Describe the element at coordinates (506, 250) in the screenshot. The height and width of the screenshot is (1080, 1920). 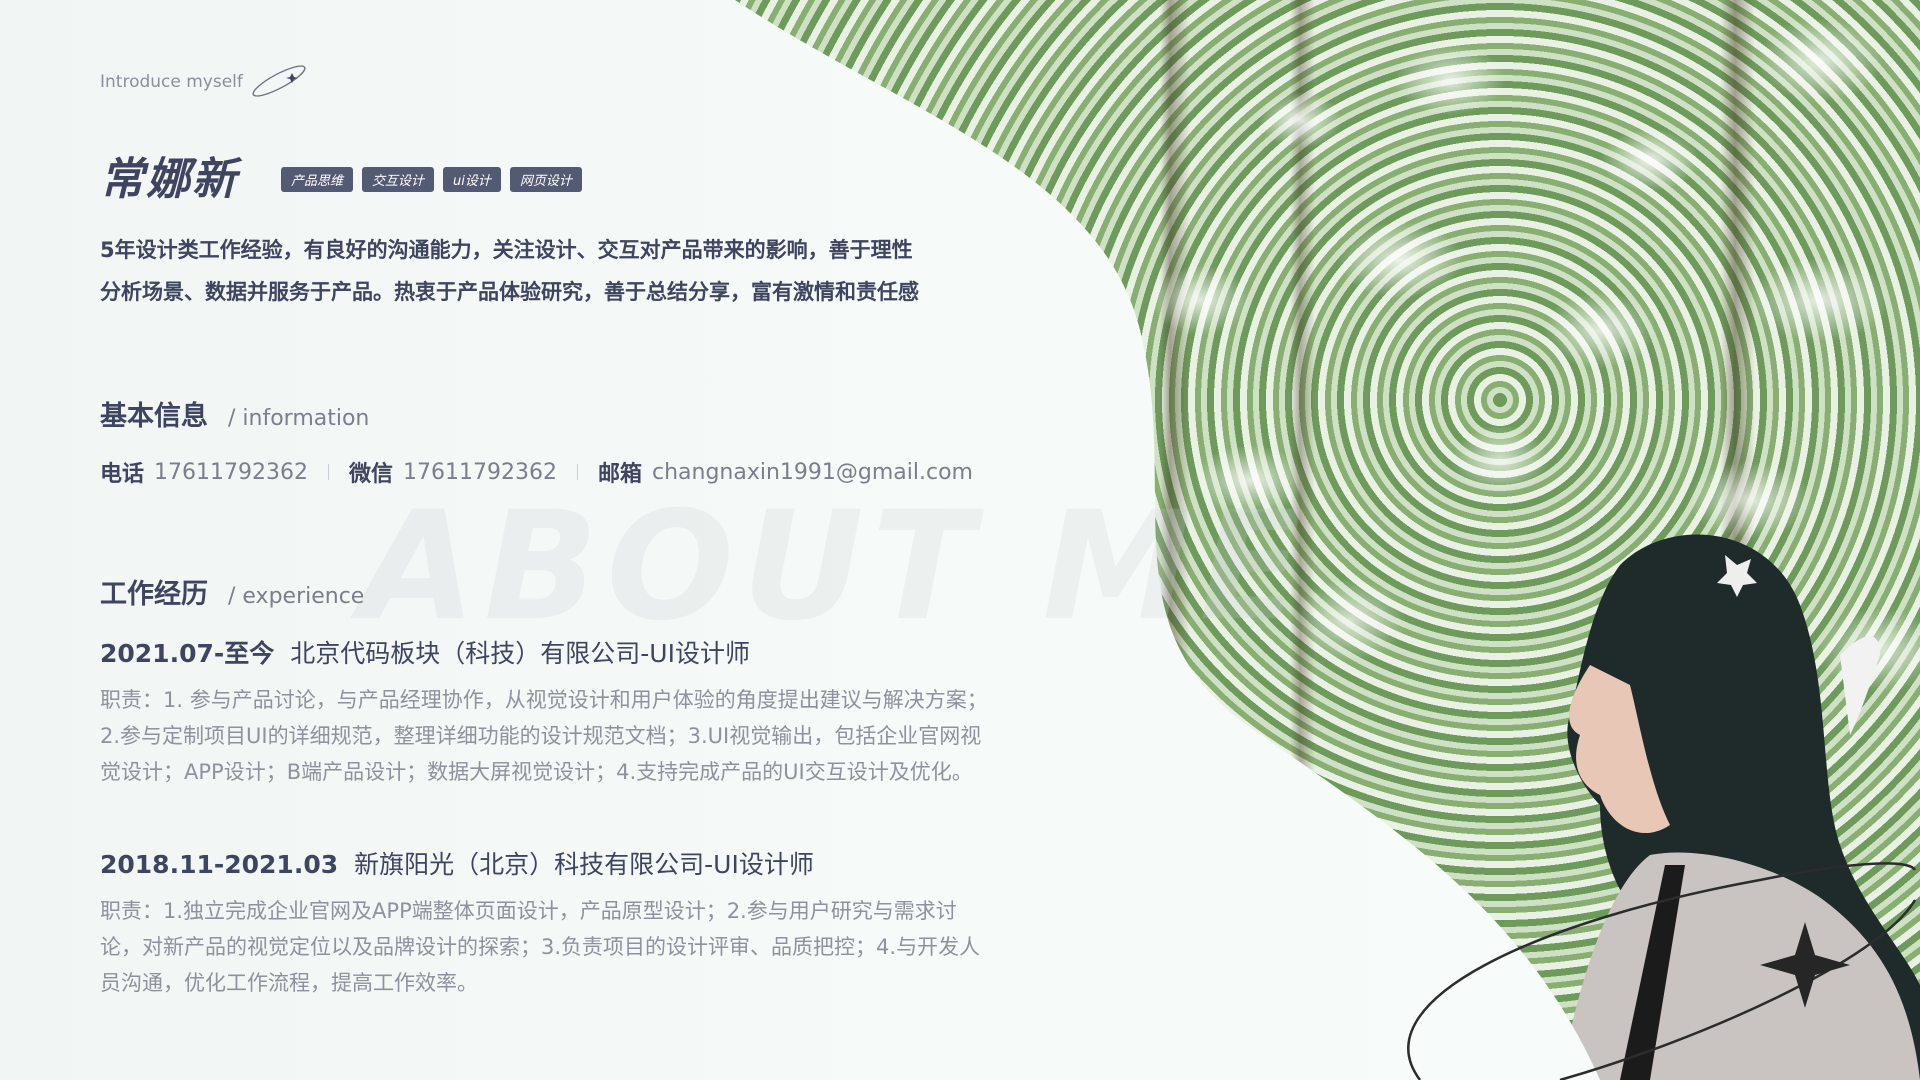
I see `summary-line: 5年设计类工作经验，有良好的沟通能力，关注设计、交互对产品带来的影响，善于理性` at that location.